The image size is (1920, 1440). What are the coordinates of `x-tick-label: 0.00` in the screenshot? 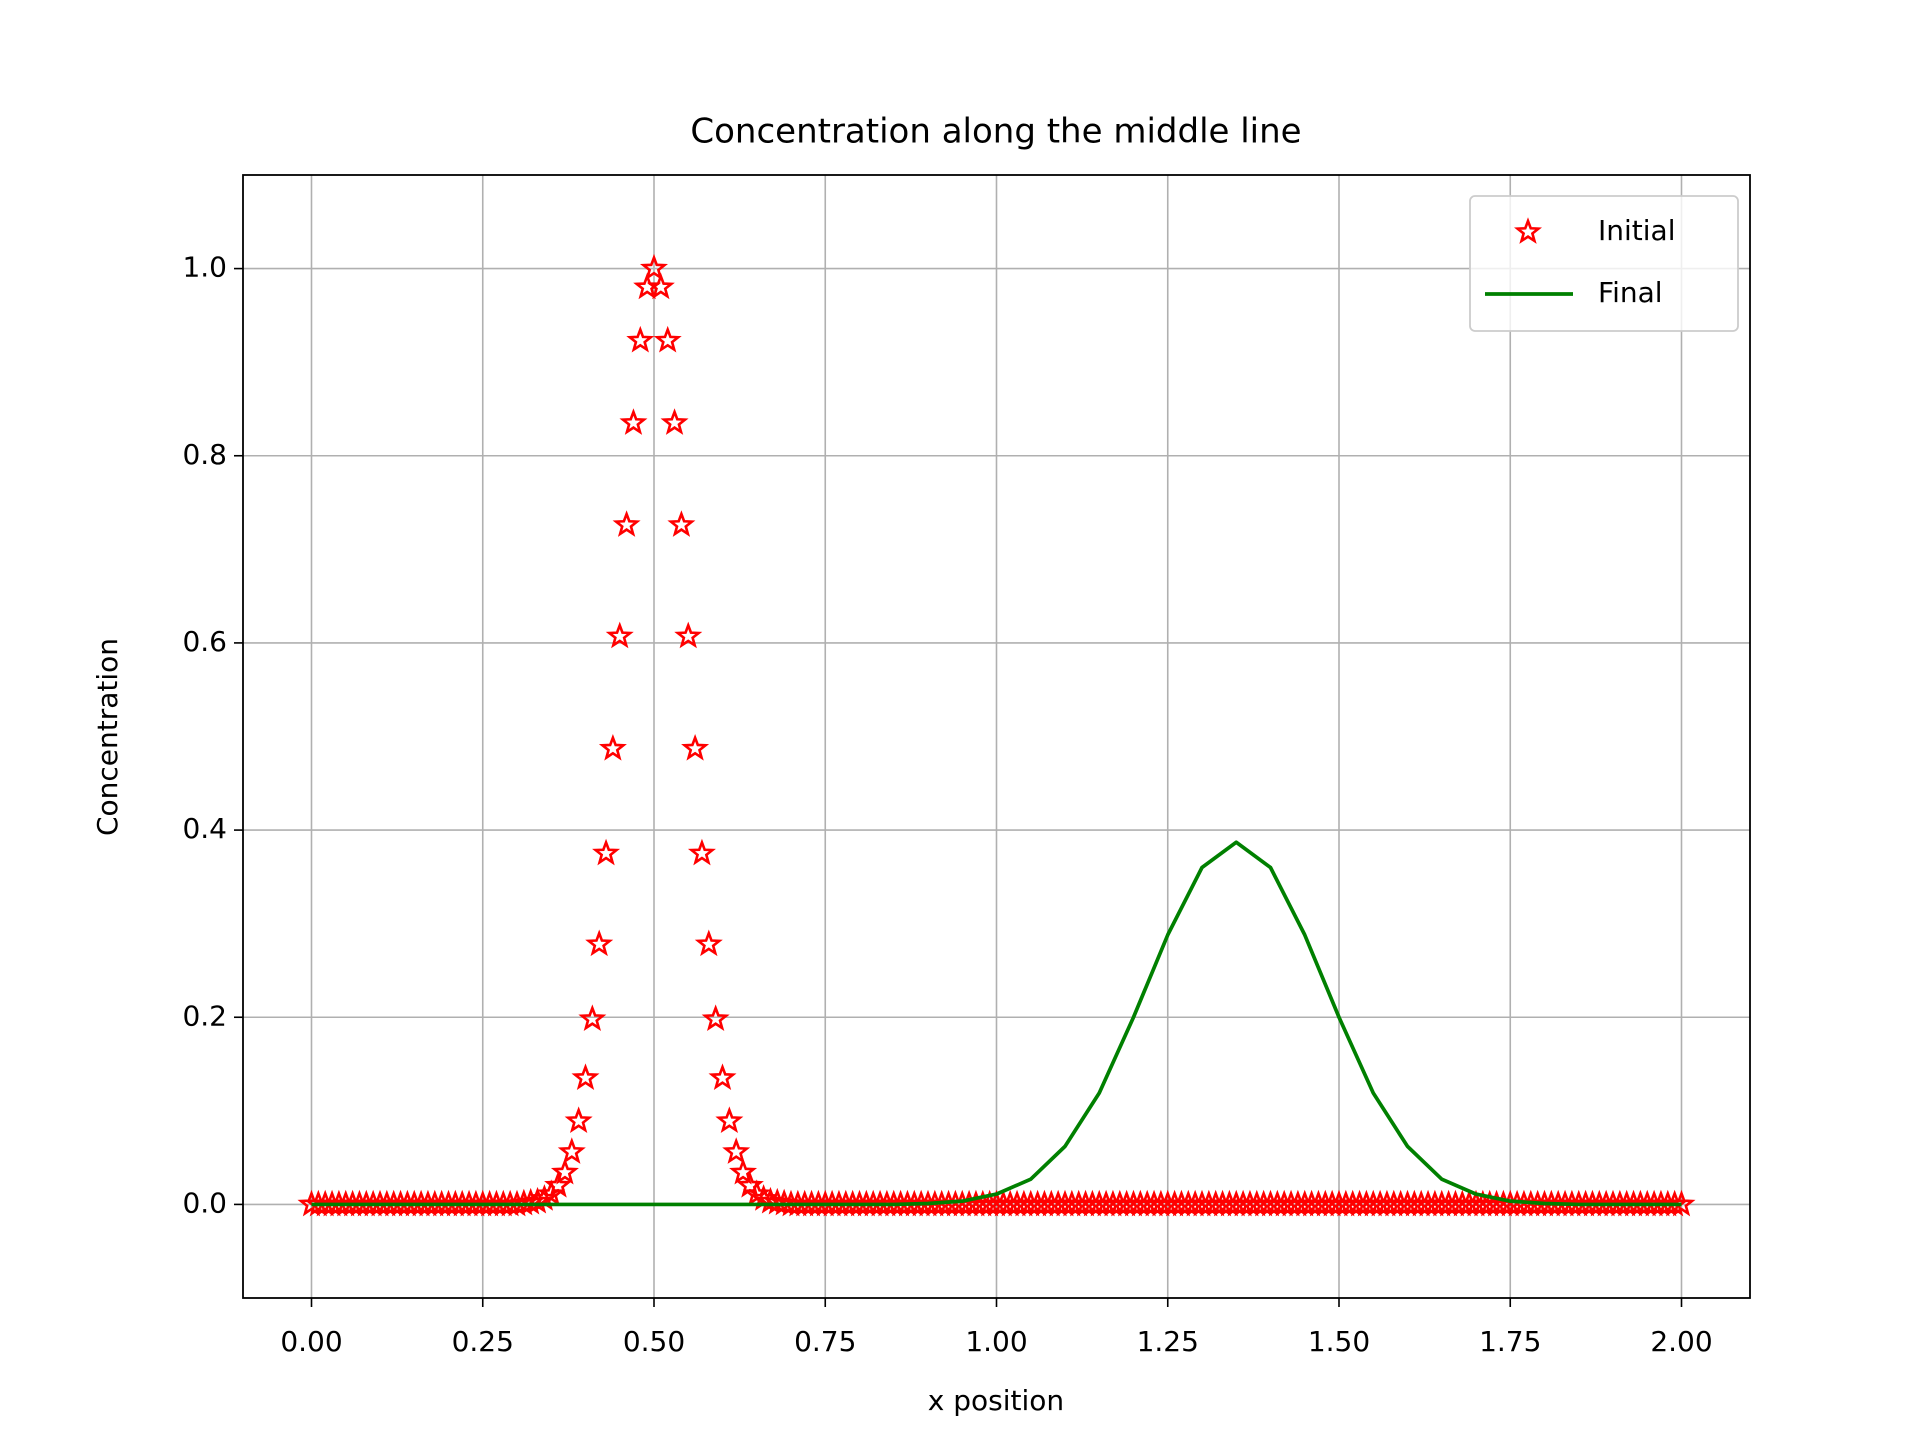 It's located at (311, 1341).